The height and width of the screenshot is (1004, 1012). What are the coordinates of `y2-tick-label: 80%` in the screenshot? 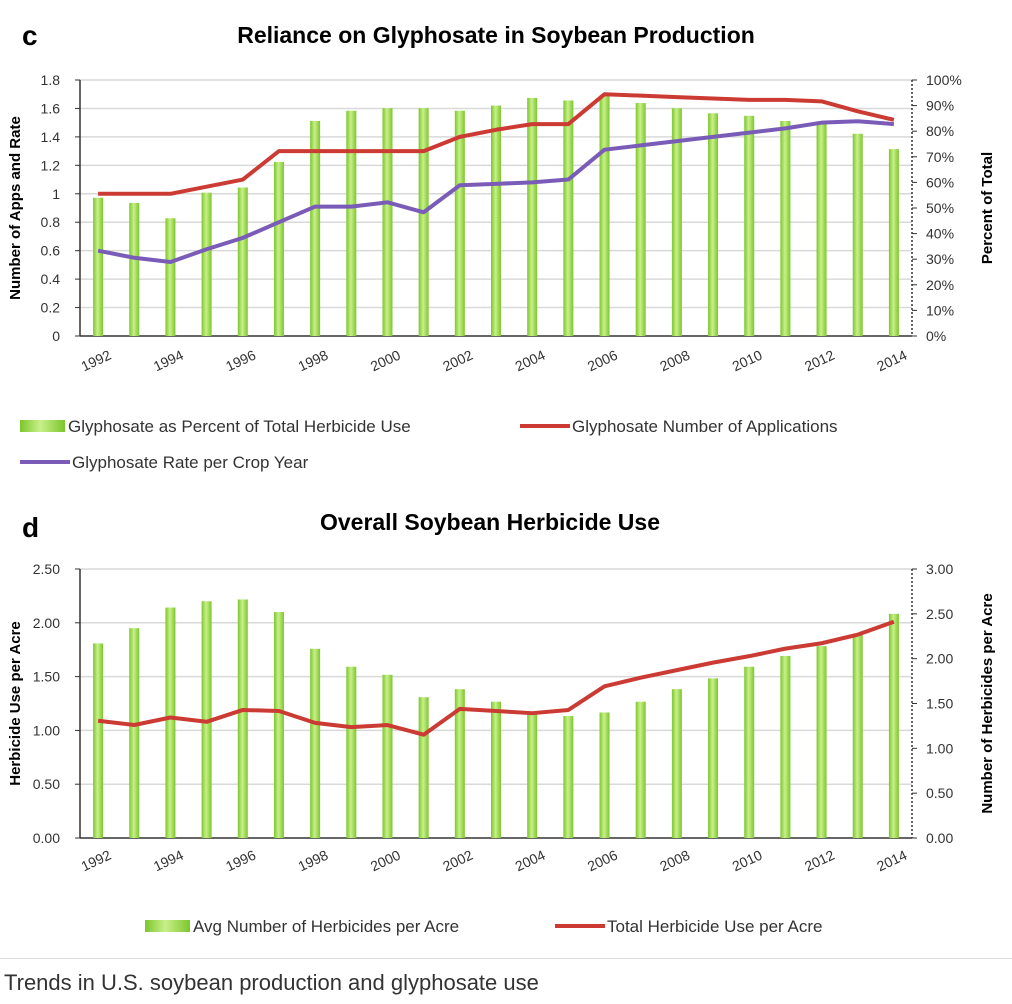 It's located at (940, 131).